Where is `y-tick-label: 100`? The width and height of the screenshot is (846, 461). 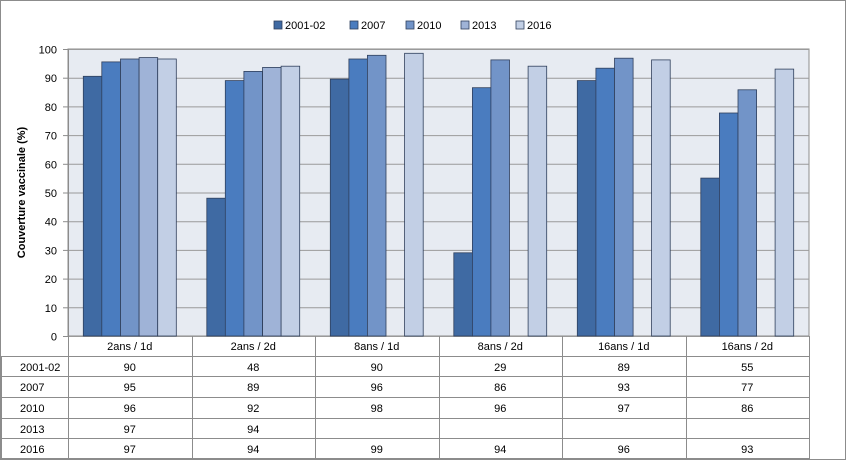
y-tick-label: 100 is located at coordinates (48, 51).